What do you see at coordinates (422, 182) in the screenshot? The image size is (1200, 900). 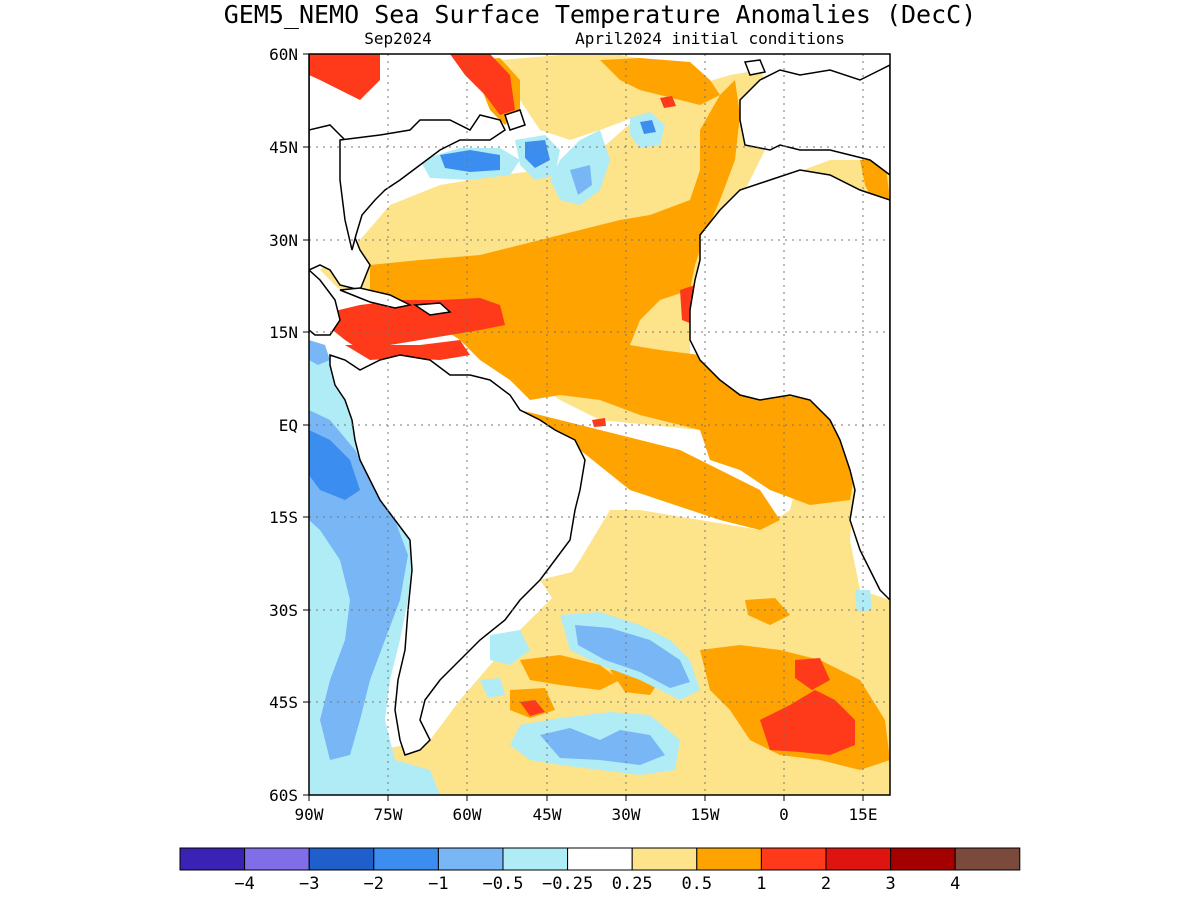 I see `north-america-east-land` at bounding box center [422, 182].